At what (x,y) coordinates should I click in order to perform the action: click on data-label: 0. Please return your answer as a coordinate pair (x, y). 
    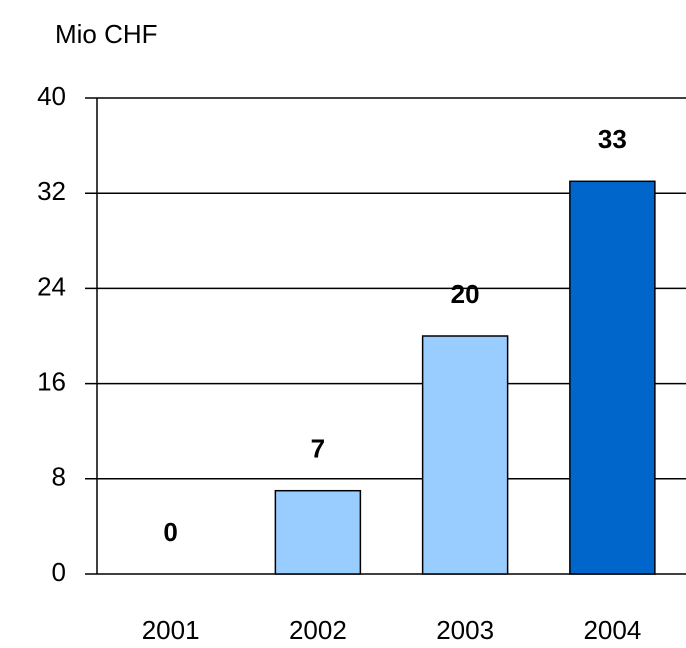
    Looking at the image, I should click on (170, 532).